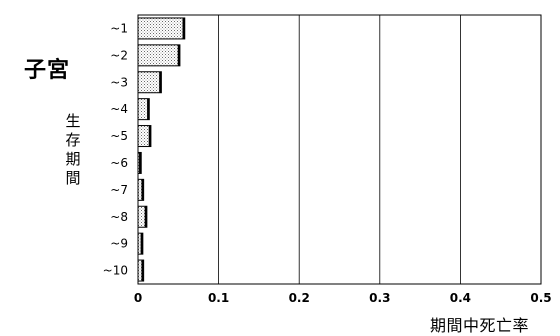 This screenshot has width=560, height=336. I want to click on y-tick-label: ~8, so click(119, 217).